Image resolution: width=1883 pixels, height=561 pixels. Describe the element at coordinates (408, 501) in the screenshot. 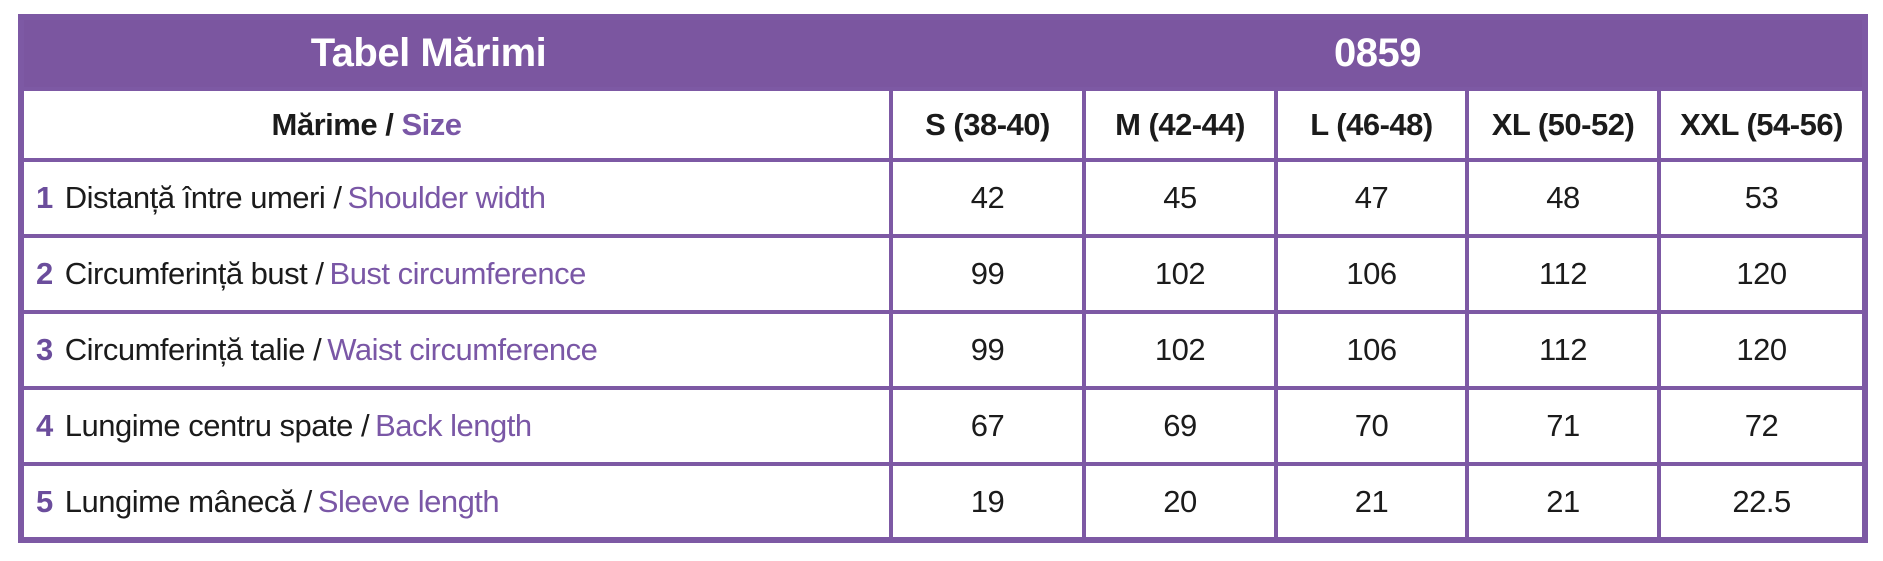

I see `row-label-en: Sleeve length` at that location.